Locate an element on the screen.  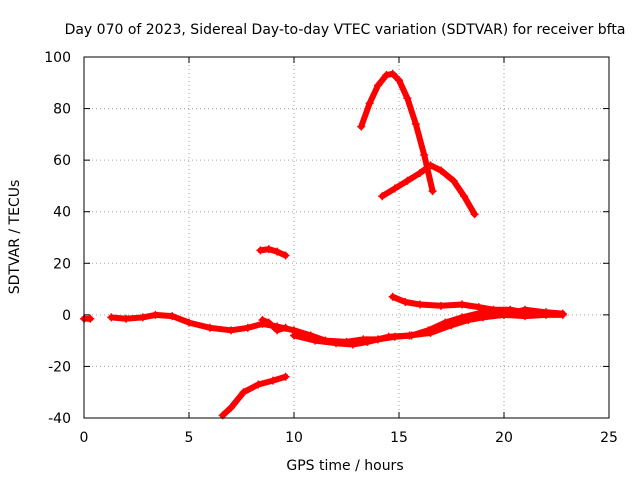
x-axis-label: GPS time / hours is located at coordinates (344, 466).